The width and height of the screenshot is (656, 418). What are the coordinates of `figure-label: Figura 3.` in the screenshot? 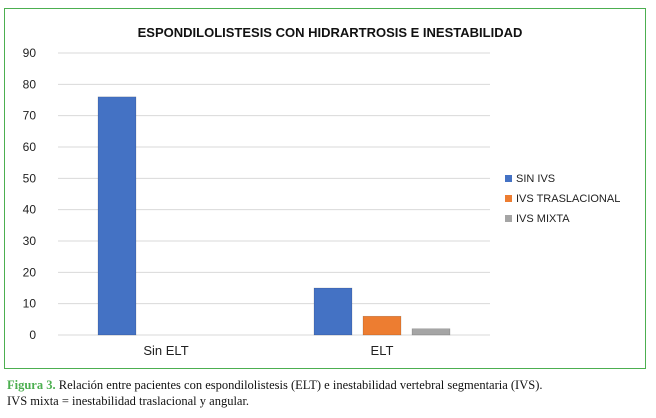 It's located at (31, 385).